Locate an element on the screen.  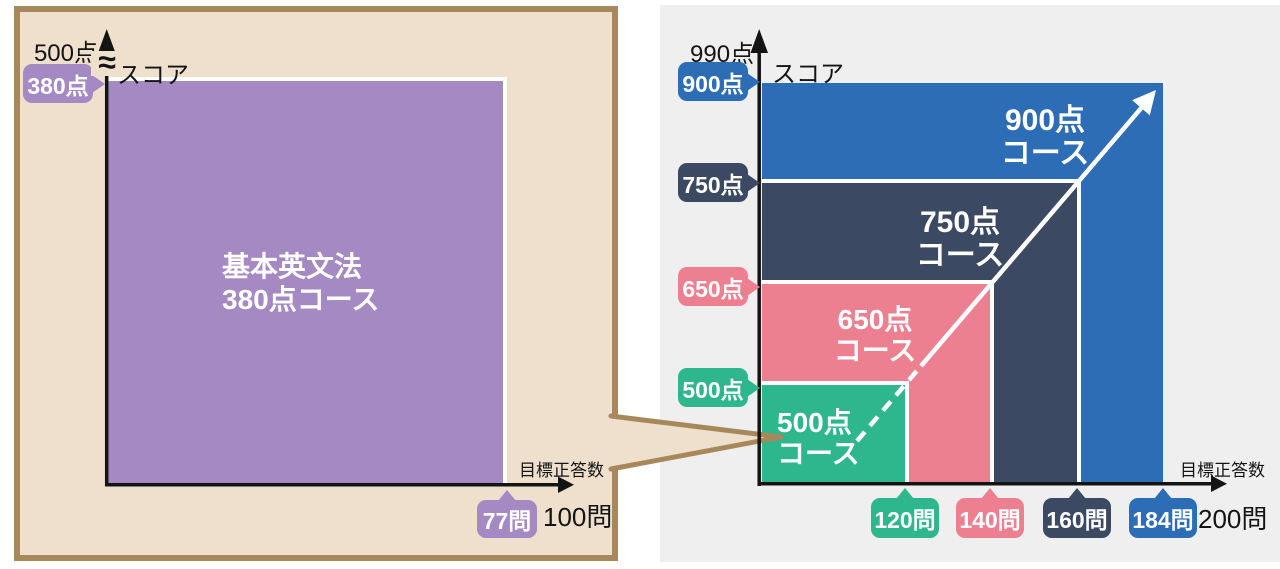
left-score-badge-380: 380点 is located at coordinates (58, 83).